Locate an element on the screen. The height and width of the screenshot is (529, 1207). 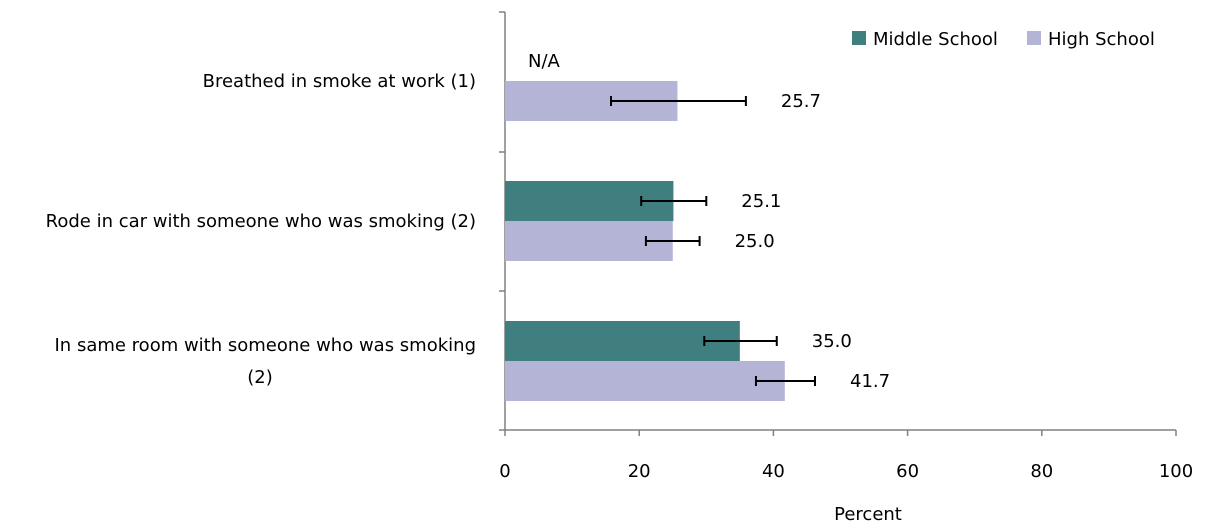
x-axis-title: Percent is located at coordinates (868, 514).